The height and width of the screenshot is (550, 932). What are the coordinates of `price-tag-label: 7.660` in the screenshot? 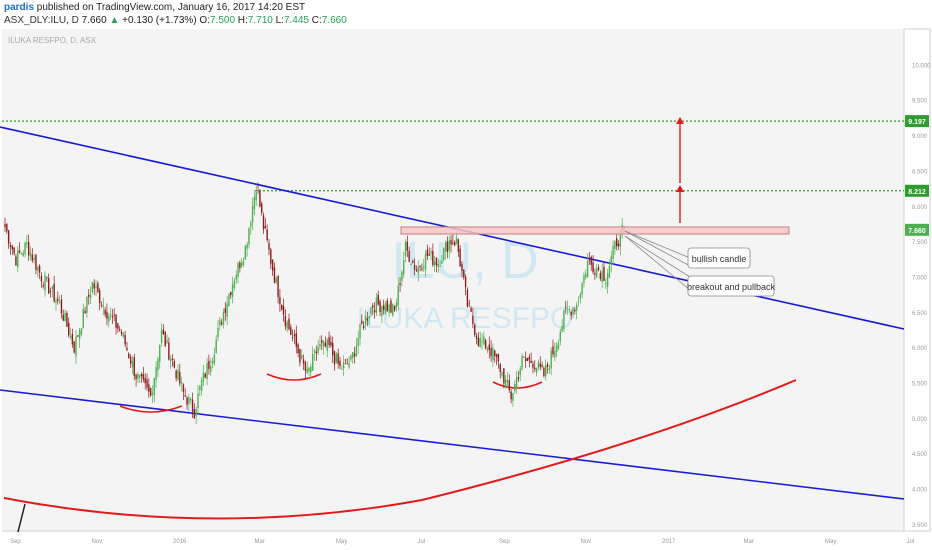 It's located at (917, 231).